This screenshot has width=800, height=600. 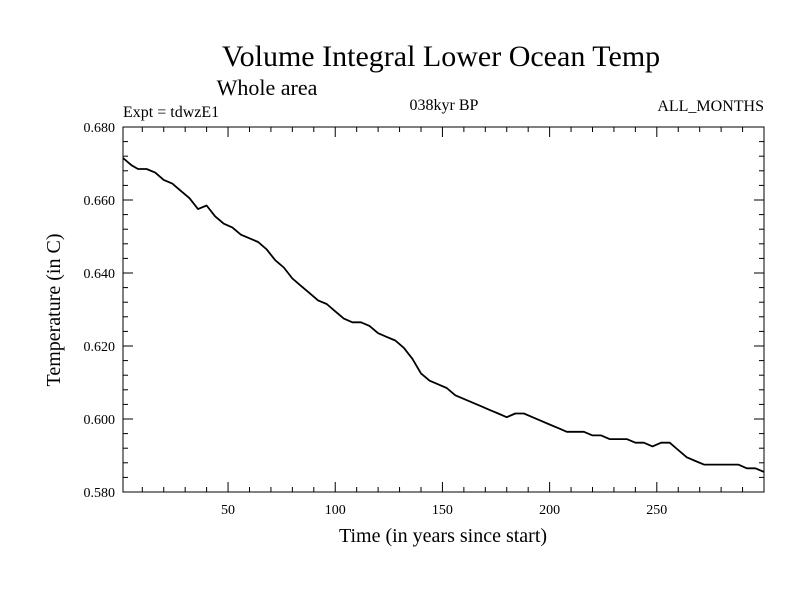 What do you see at coordinates (100, 347) in the screenshot?
I see `y-tick-label: 0.620` at bounding box center [100, 347].